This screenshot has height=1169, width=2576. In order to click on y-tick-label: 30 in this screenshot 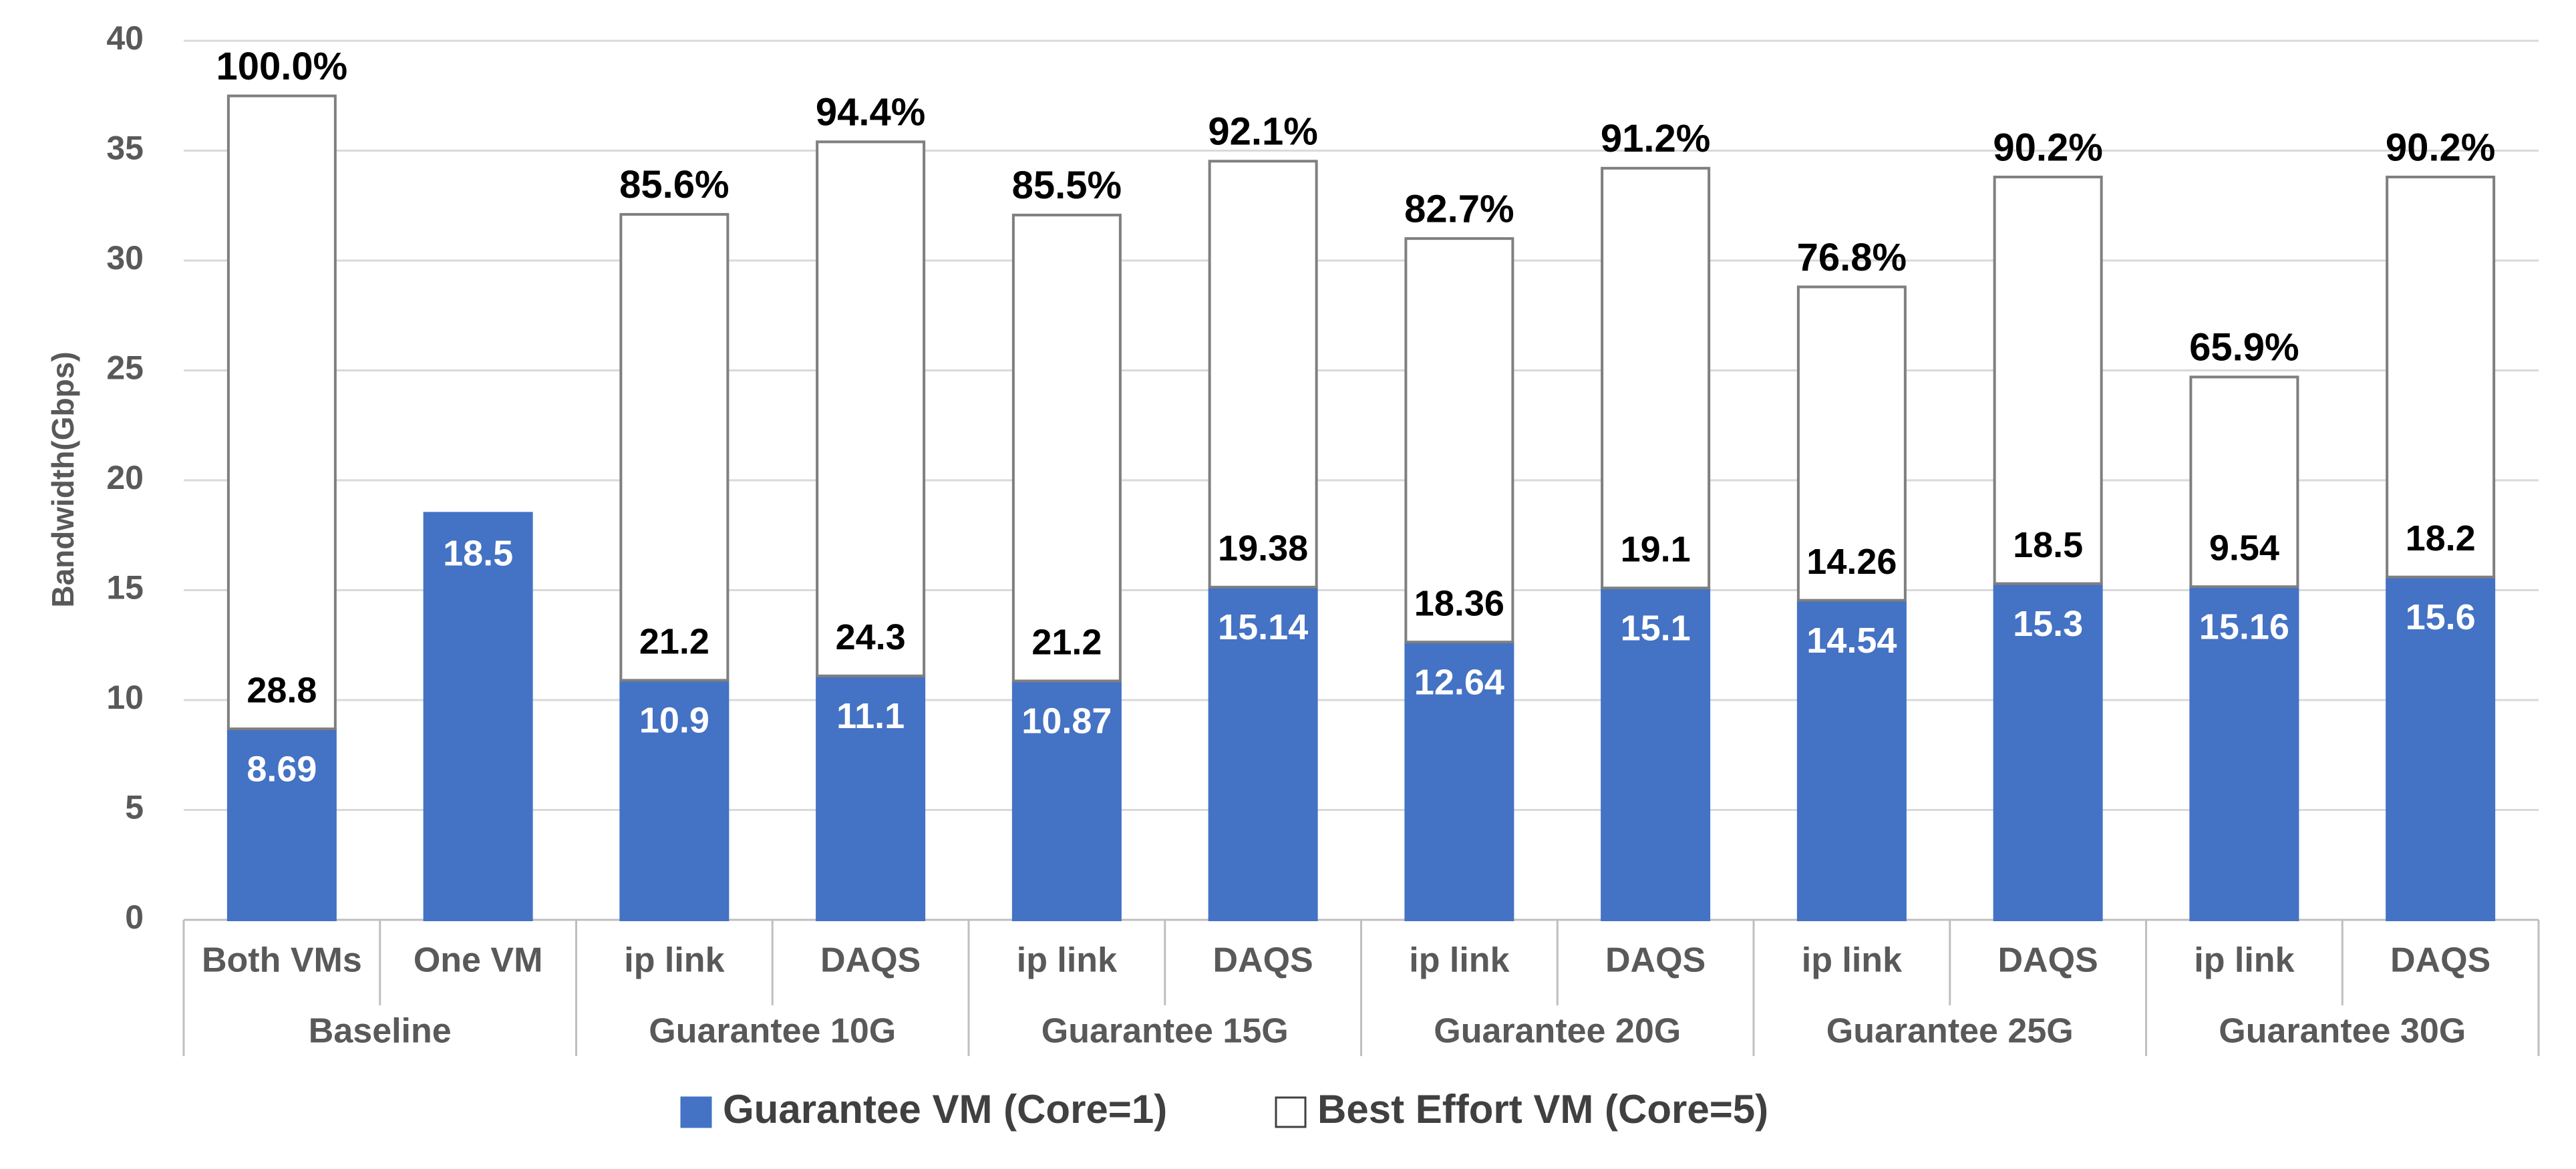, I will do `click(125, 258)`.